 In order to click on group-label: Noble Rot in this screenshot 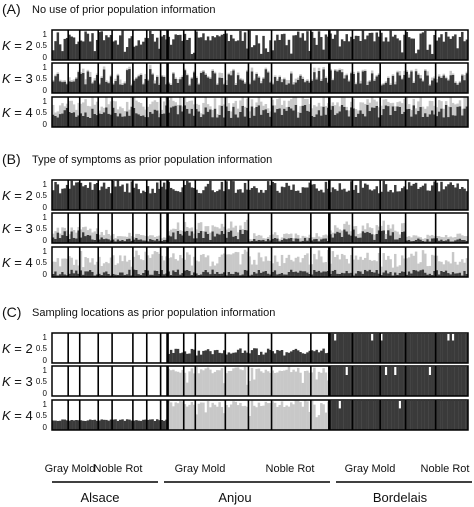, I will do `click(290, 469)`.